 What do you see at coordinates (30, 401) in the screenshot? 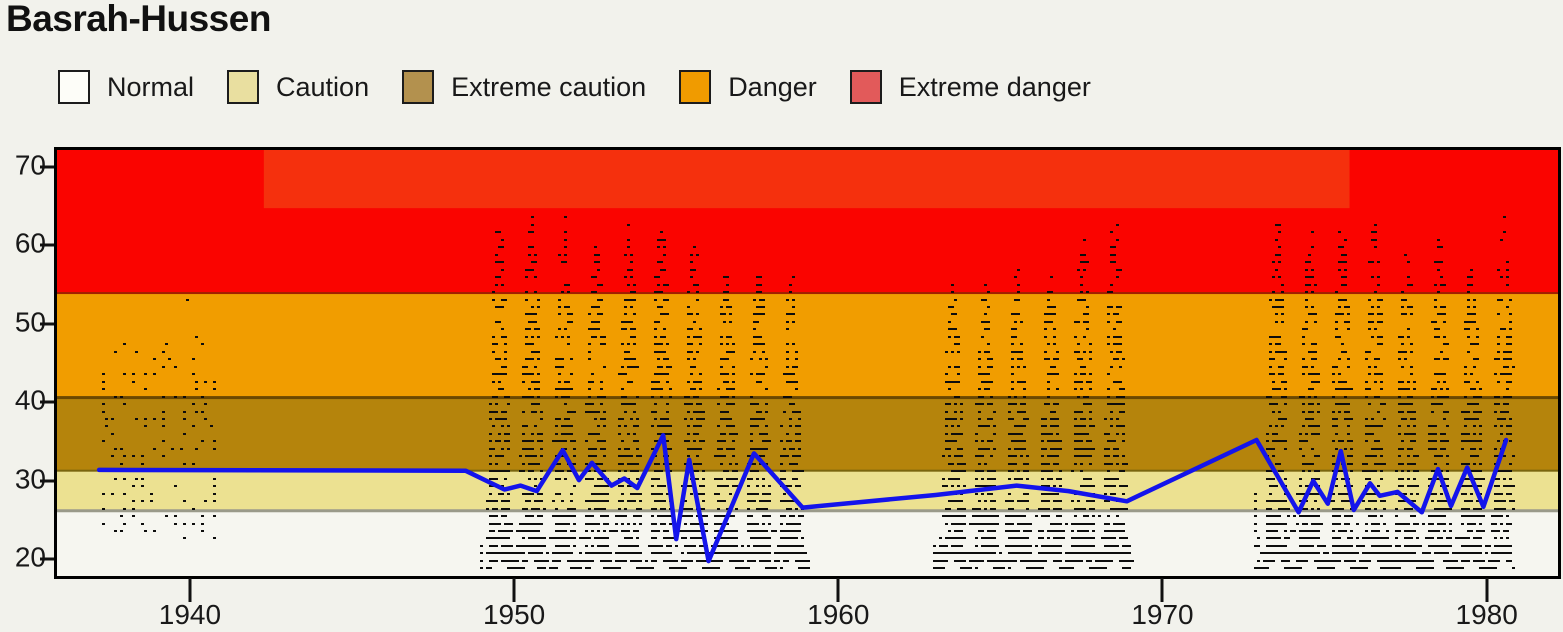
I see `y-tick-label-40: 40` at bounding box center [30, 401].